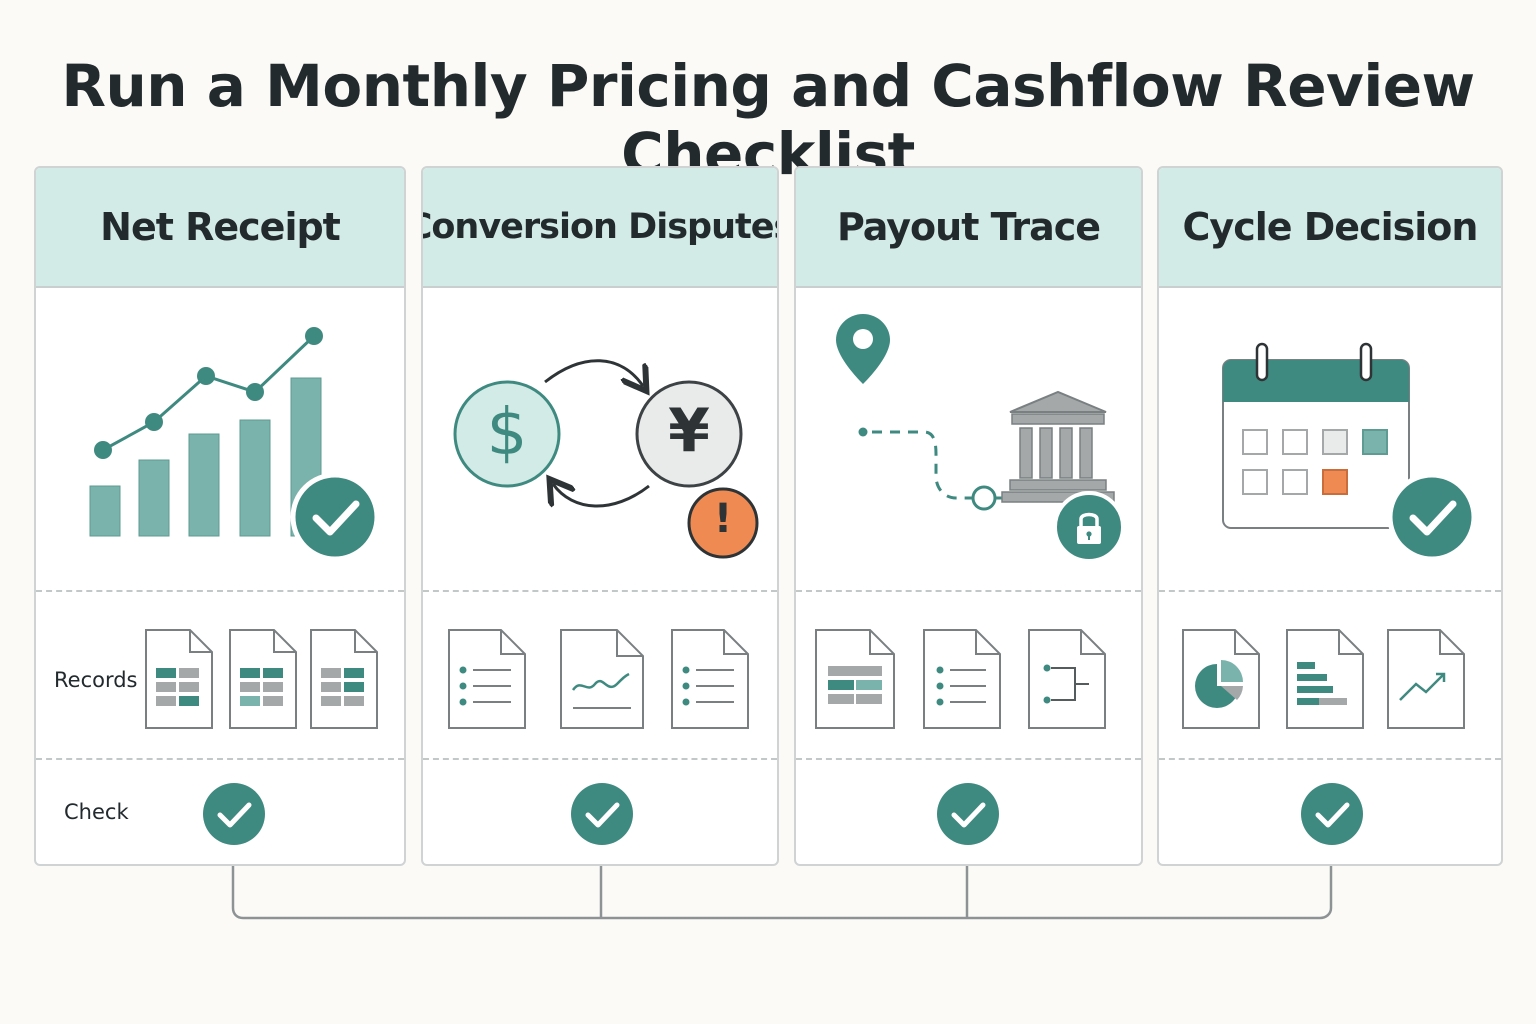  I want to click on currency-exchange-icon, so click(598, 433).